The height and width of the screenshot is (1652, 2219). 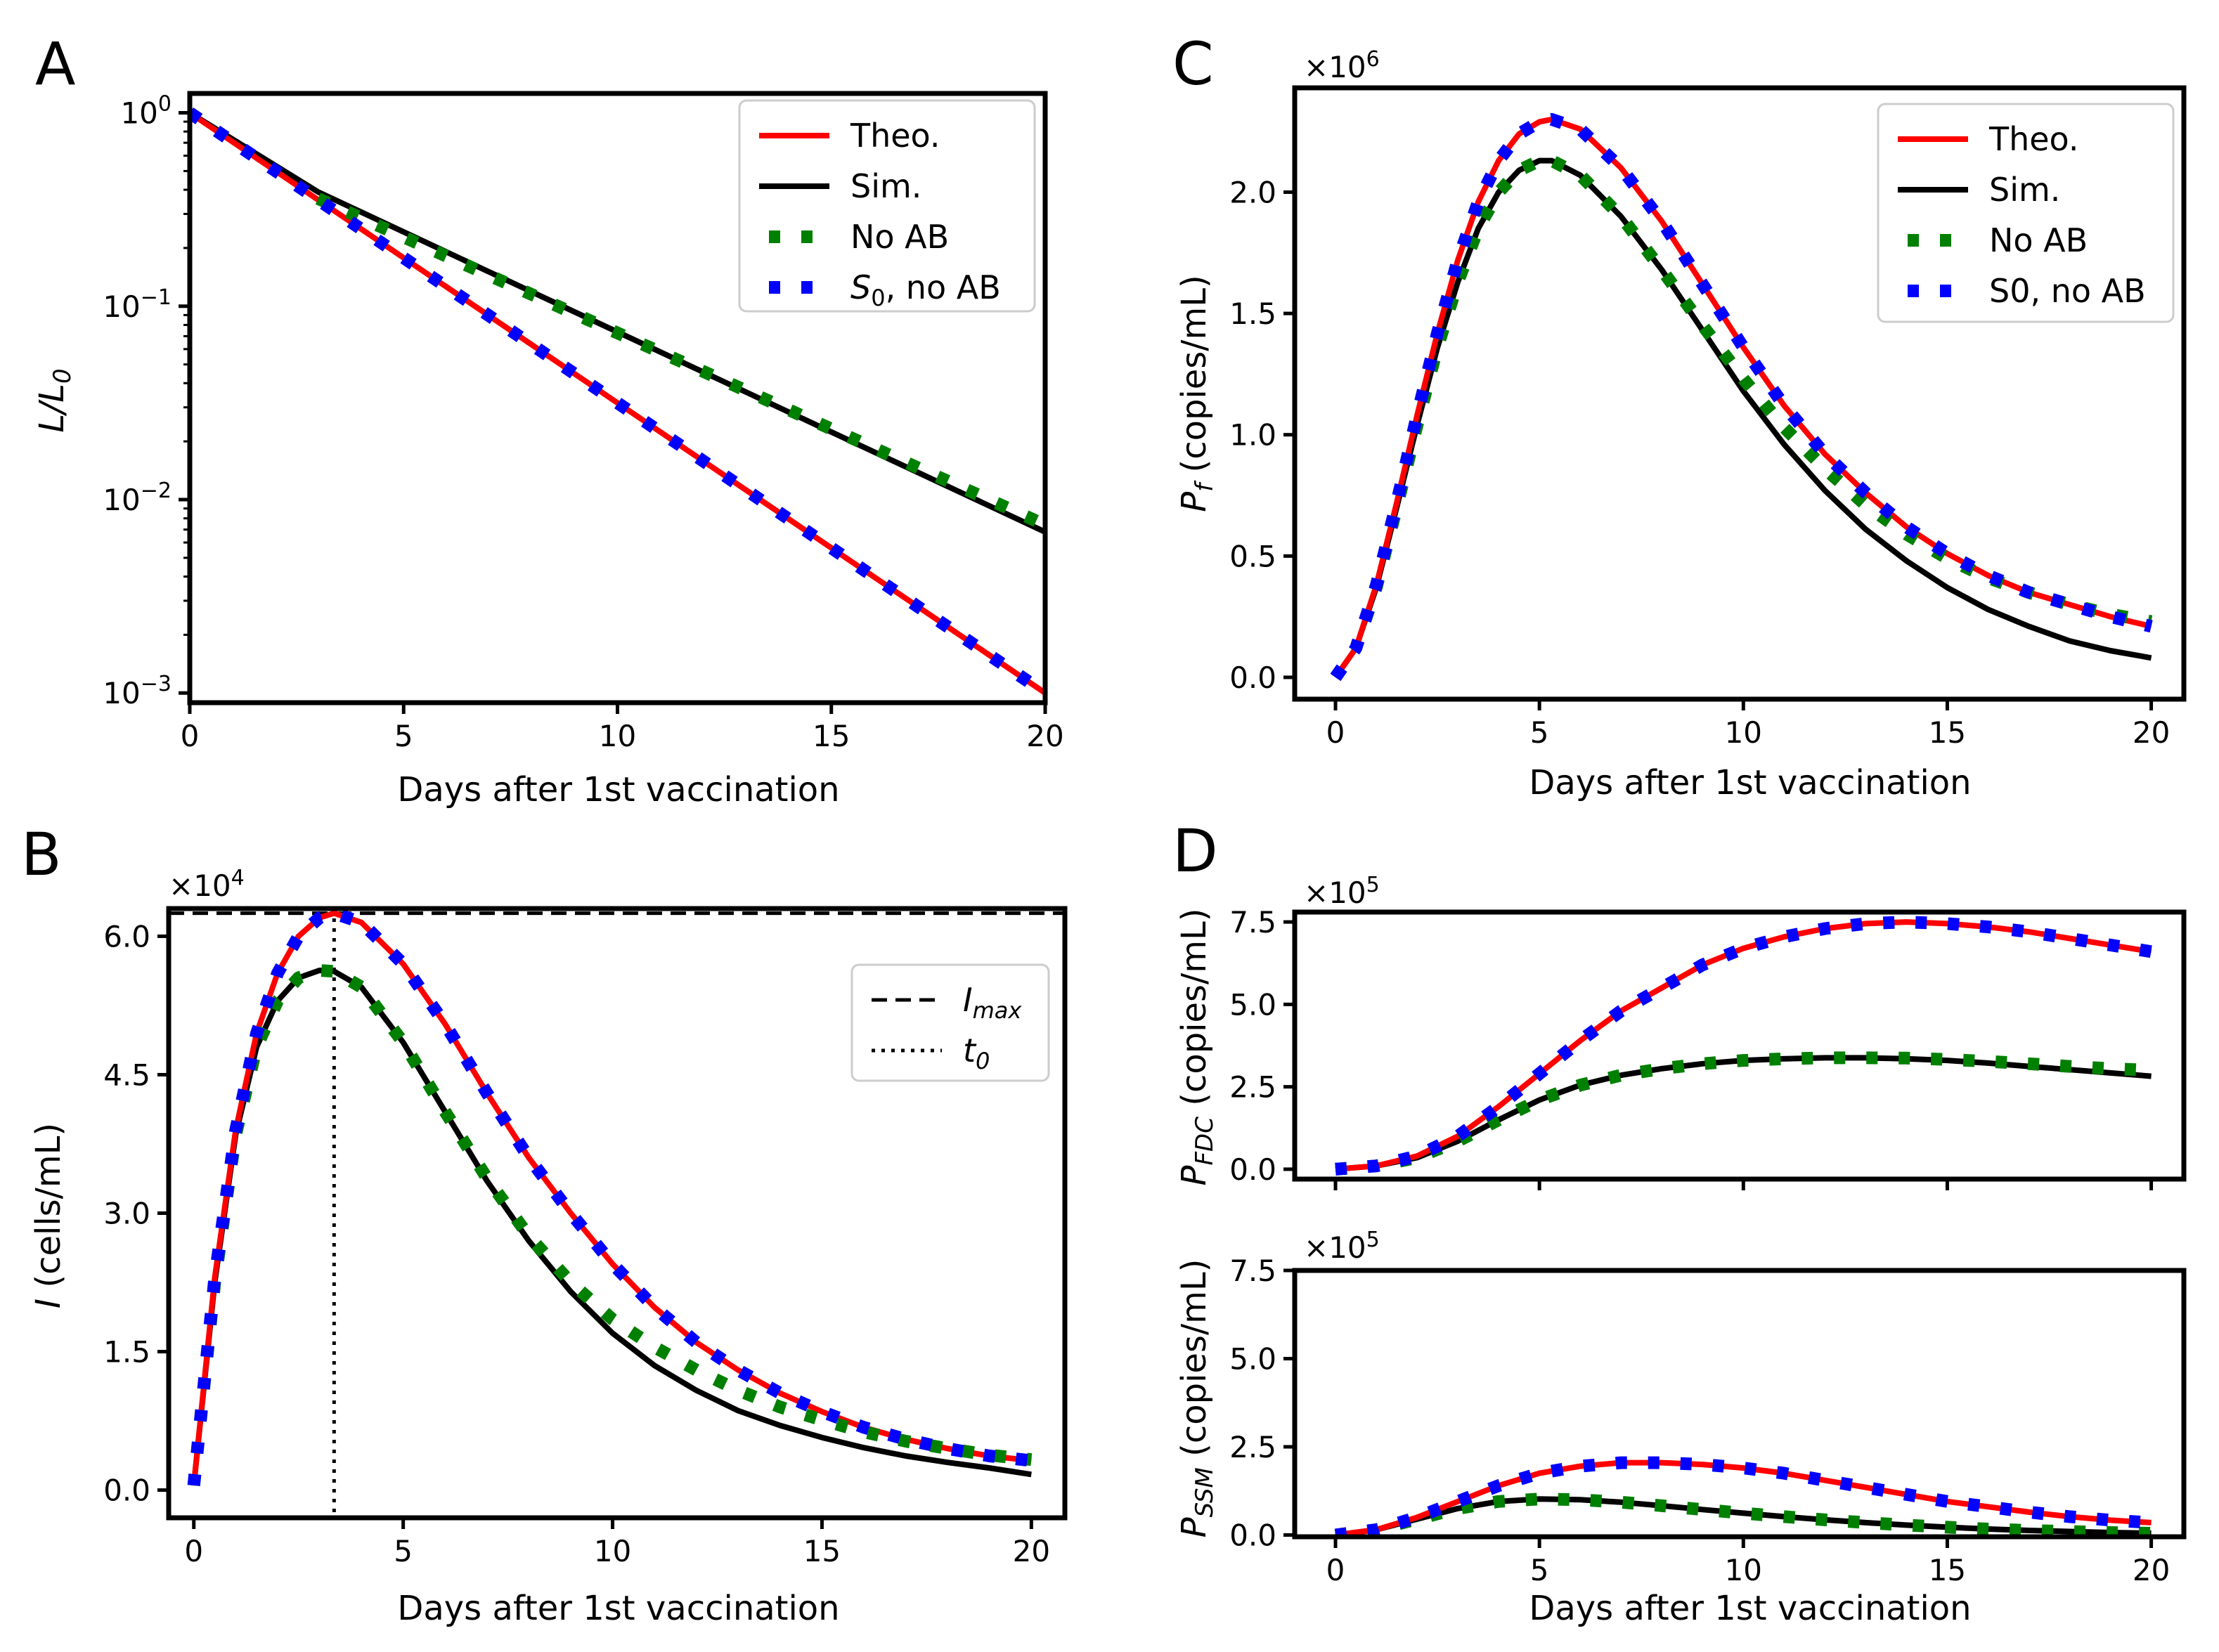 What do you see at coordinates (1193, 64) in the screenshot?
I see `panel-label: C` at bounding box center [1193, 64].